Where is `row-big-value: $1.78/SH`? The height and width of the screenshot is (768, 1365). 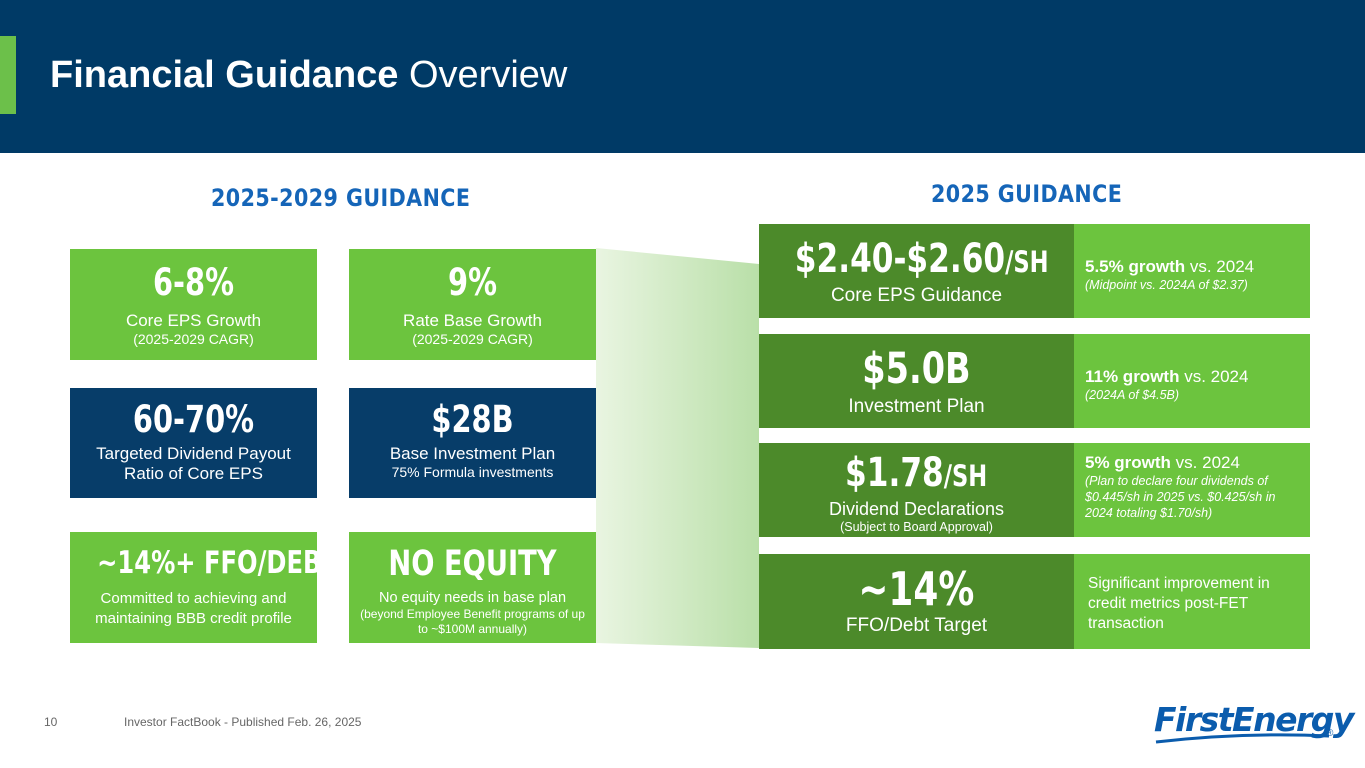 row-big-value: $1.78/SH is located at coordinates (916, 474).